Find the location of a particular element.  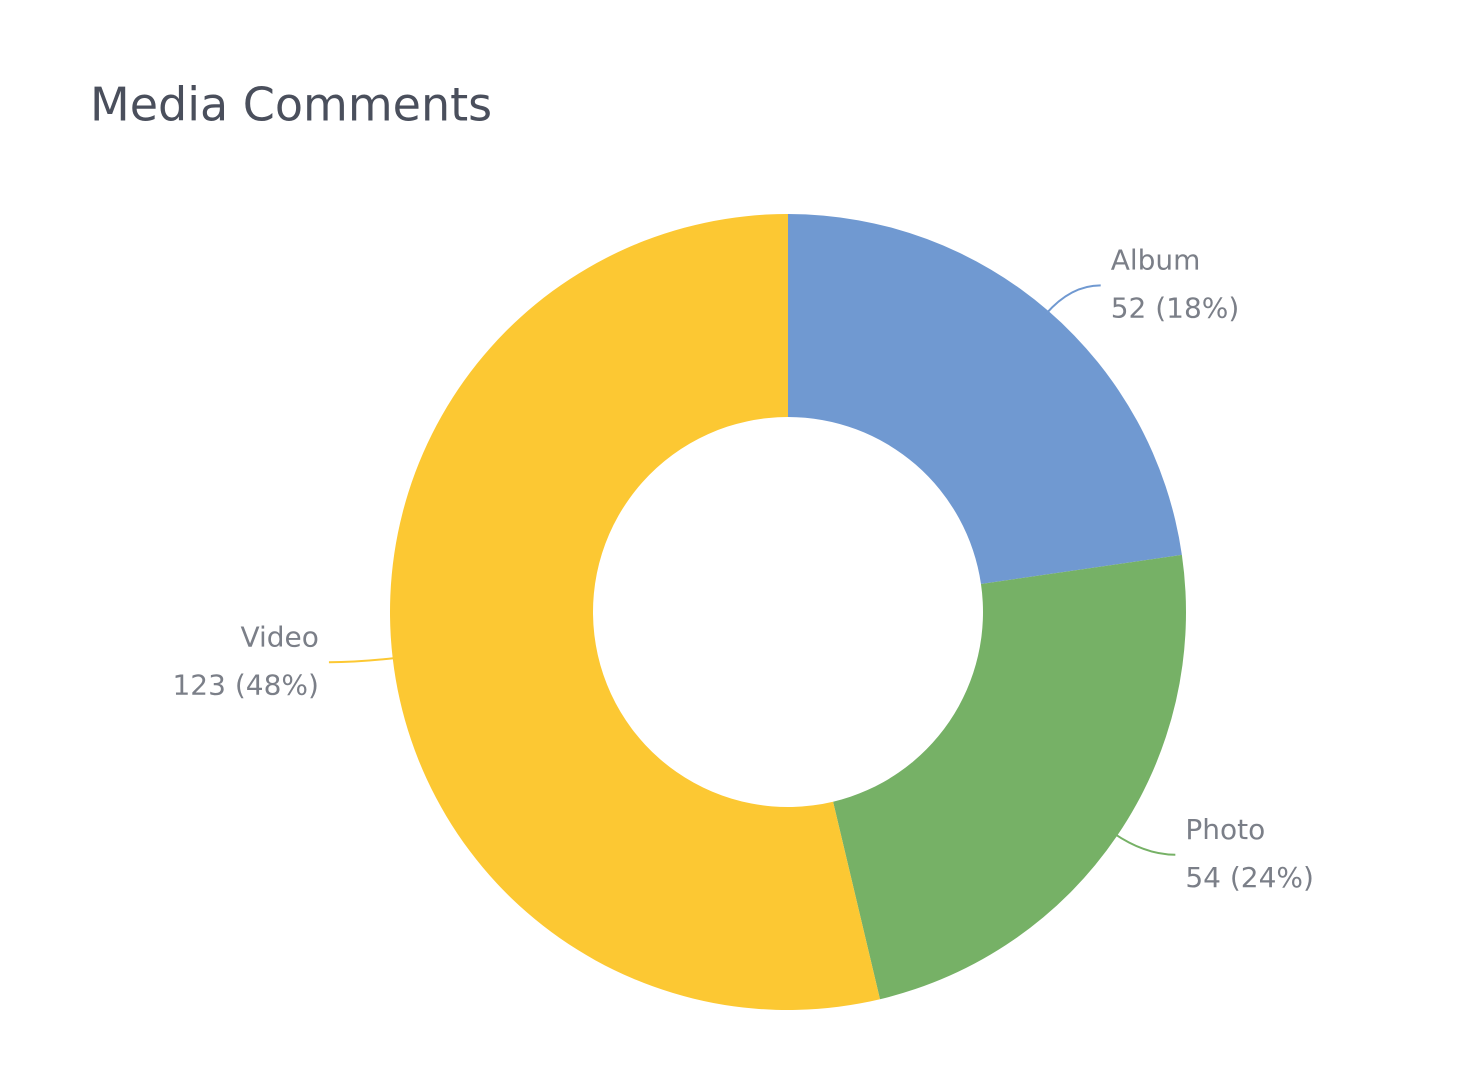

value-label: 123 (48%) is located at coordinates (245, 684).